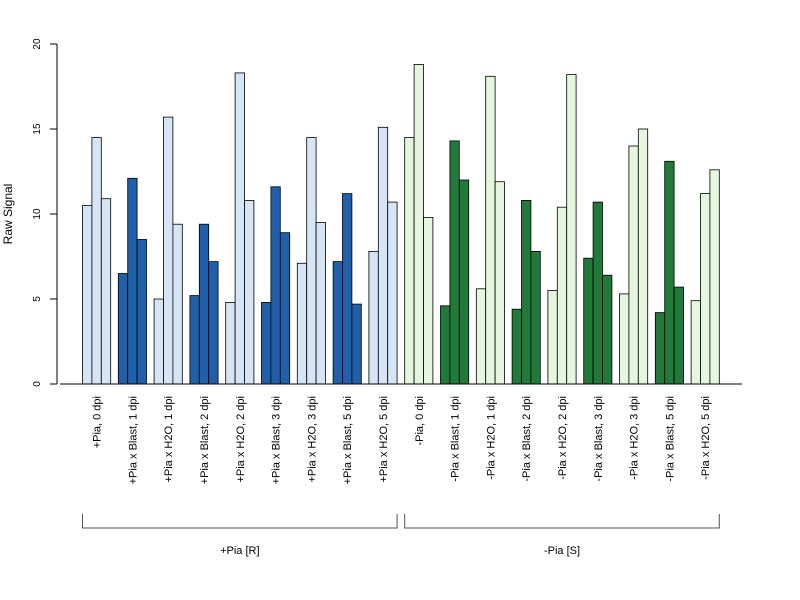 This screenshot has height=600, width=800. I want to click on x-tick-label: +Pia x Blast, 2 dpi, so click(205, 440).